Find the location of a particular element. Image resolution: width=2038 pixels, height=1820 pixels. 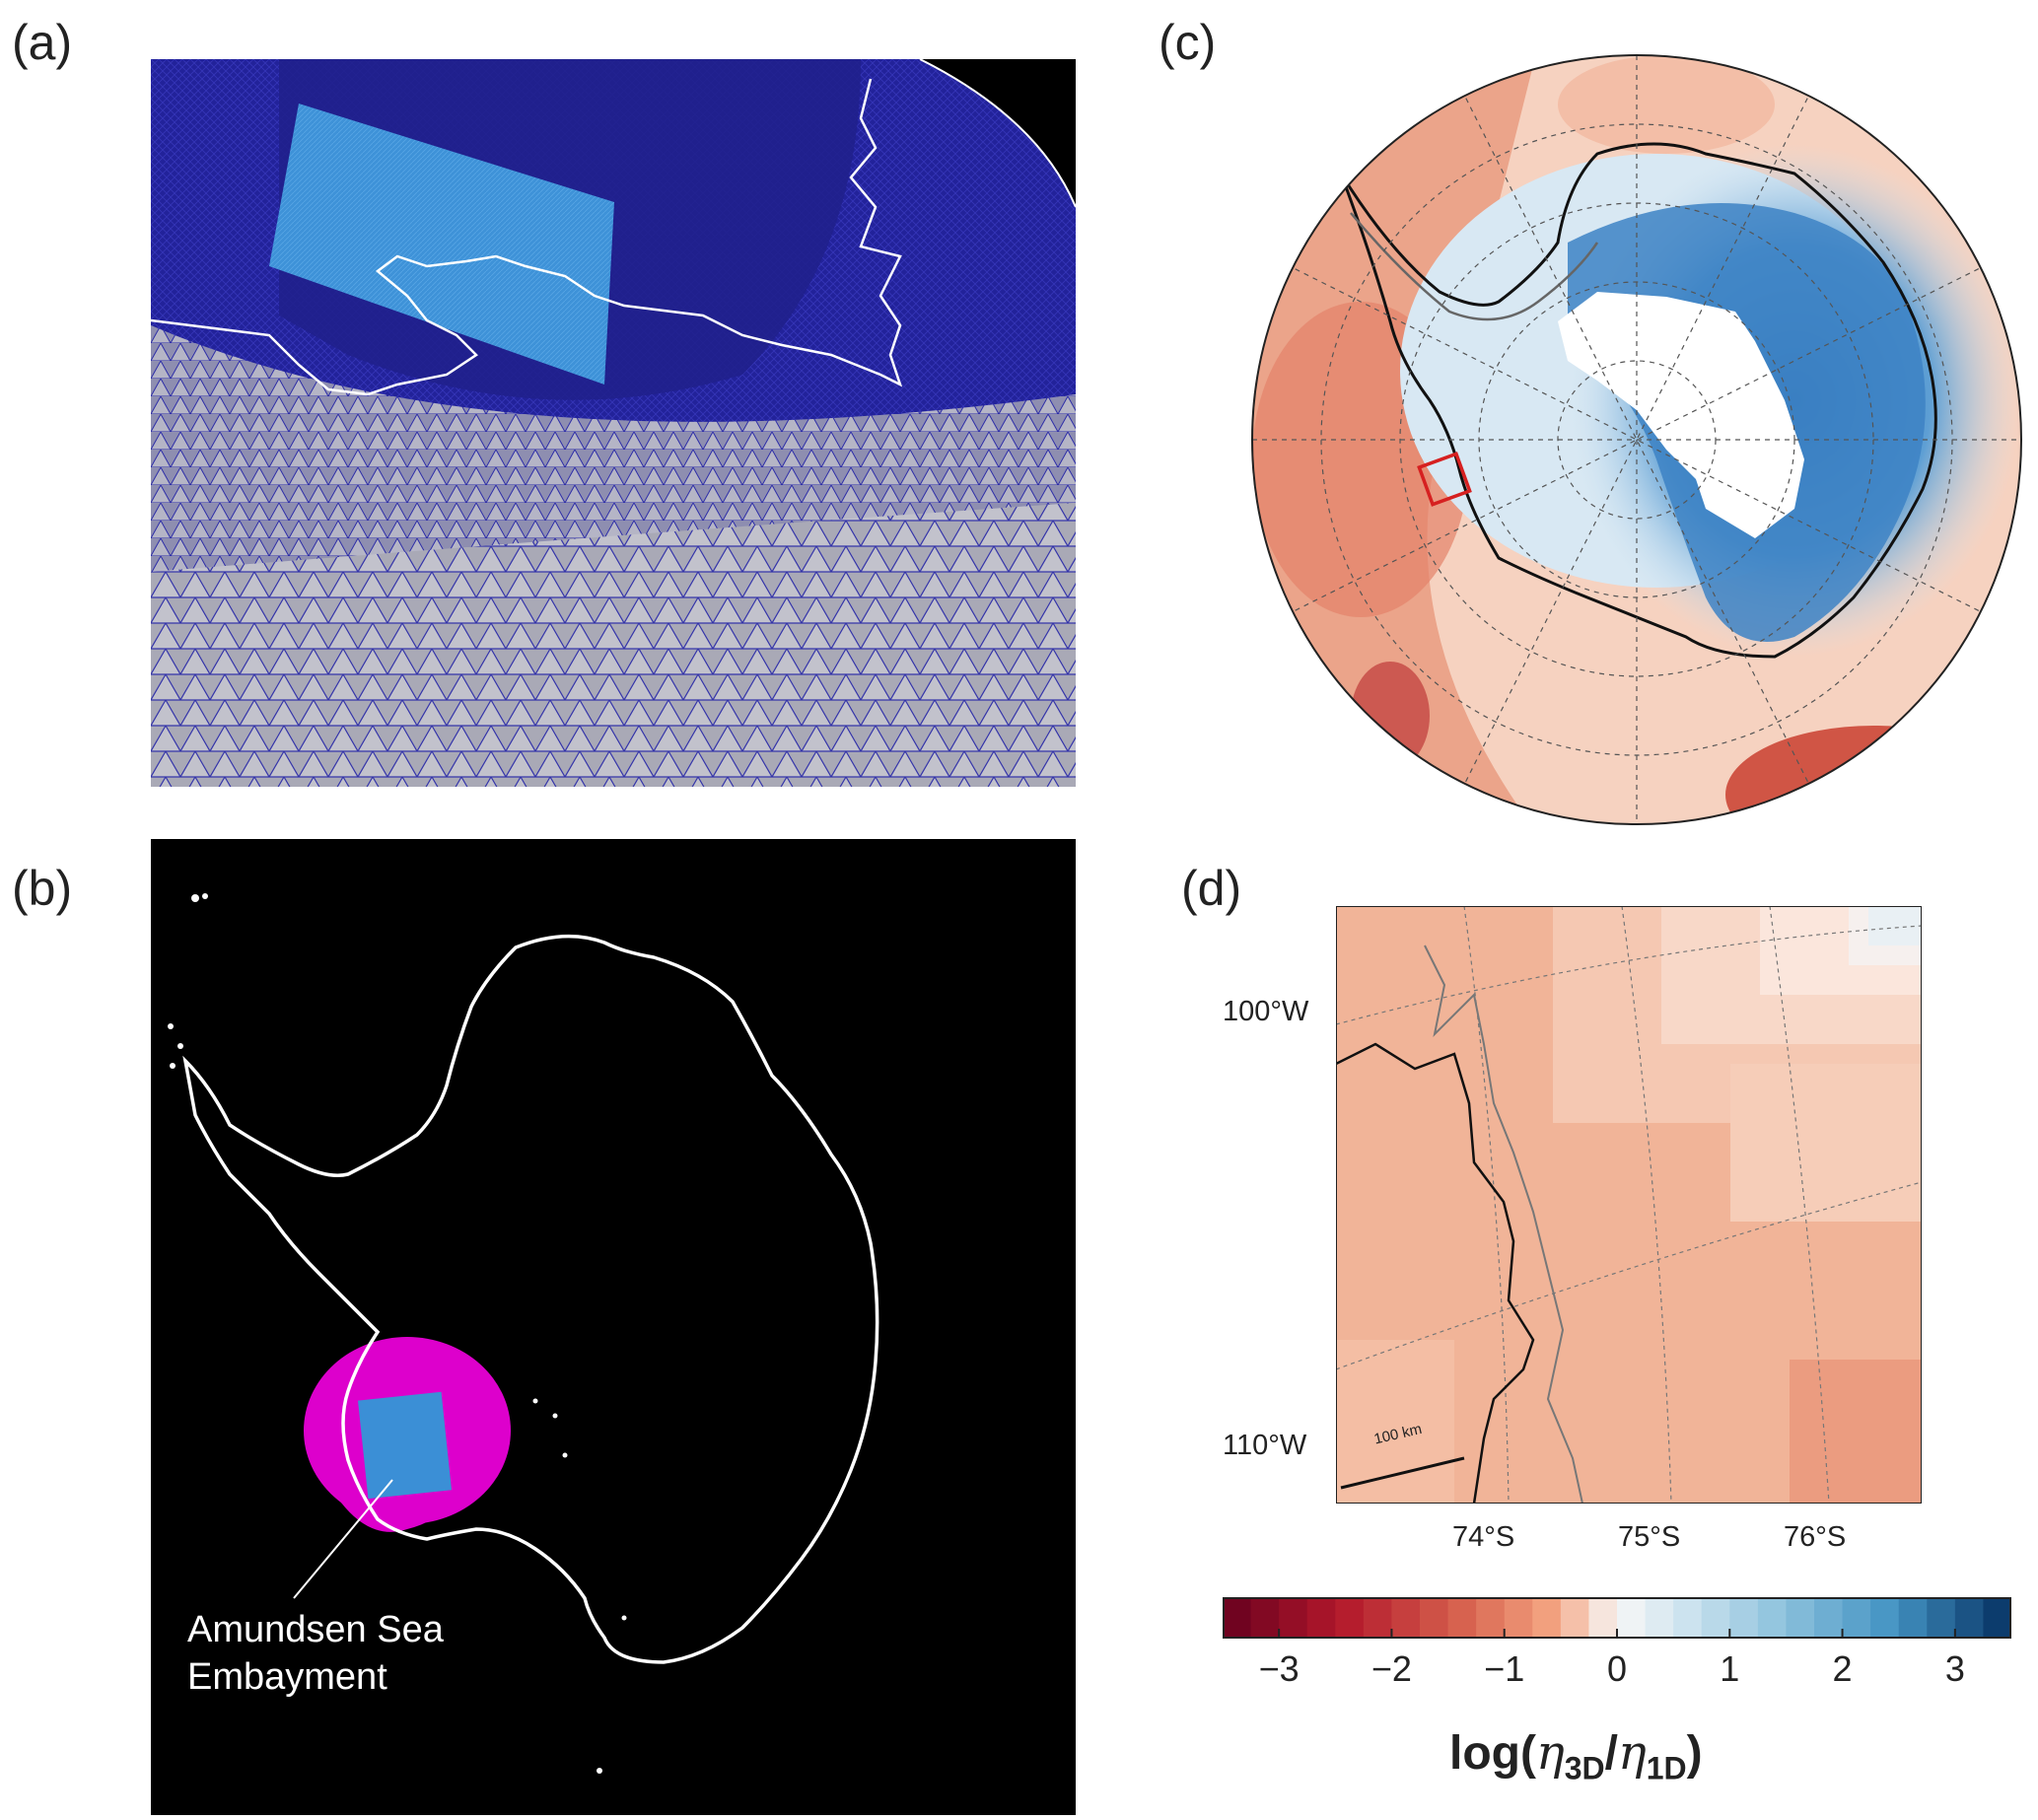

refined-mesh-box is located at coordinates (405, 1445).